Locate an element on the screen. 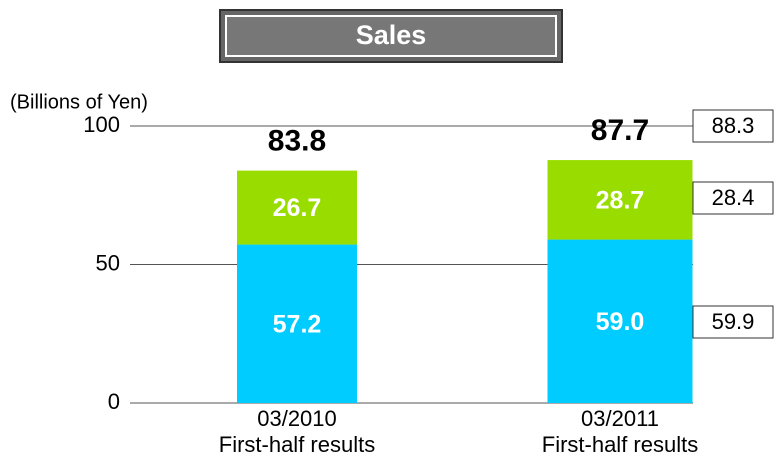 The image size is (775, 465). total-label: 87.7 is located at coordinates (620, 130).